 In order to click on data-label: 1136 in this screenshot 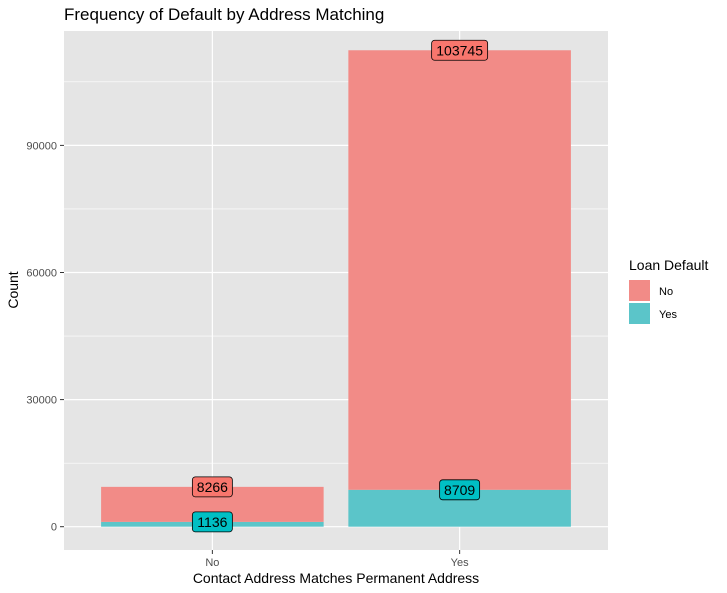, I will do `click(212, 522)`.